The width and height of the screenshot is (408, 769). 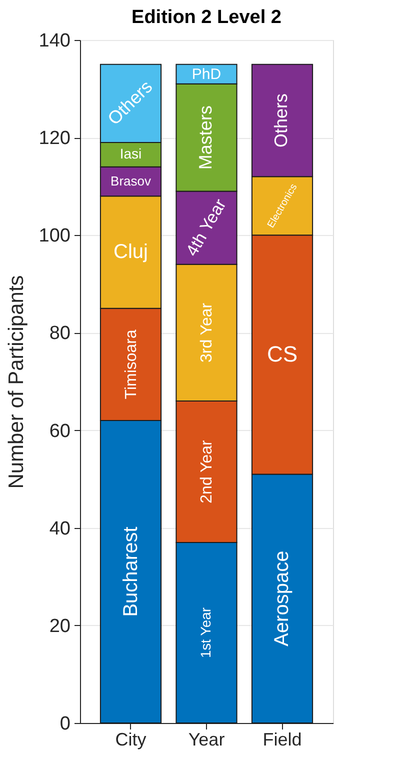 What do you see at coordinates (54, 139) in the screenshot?
I see `y-tick-label: 120` at bounding box center [54, 139].